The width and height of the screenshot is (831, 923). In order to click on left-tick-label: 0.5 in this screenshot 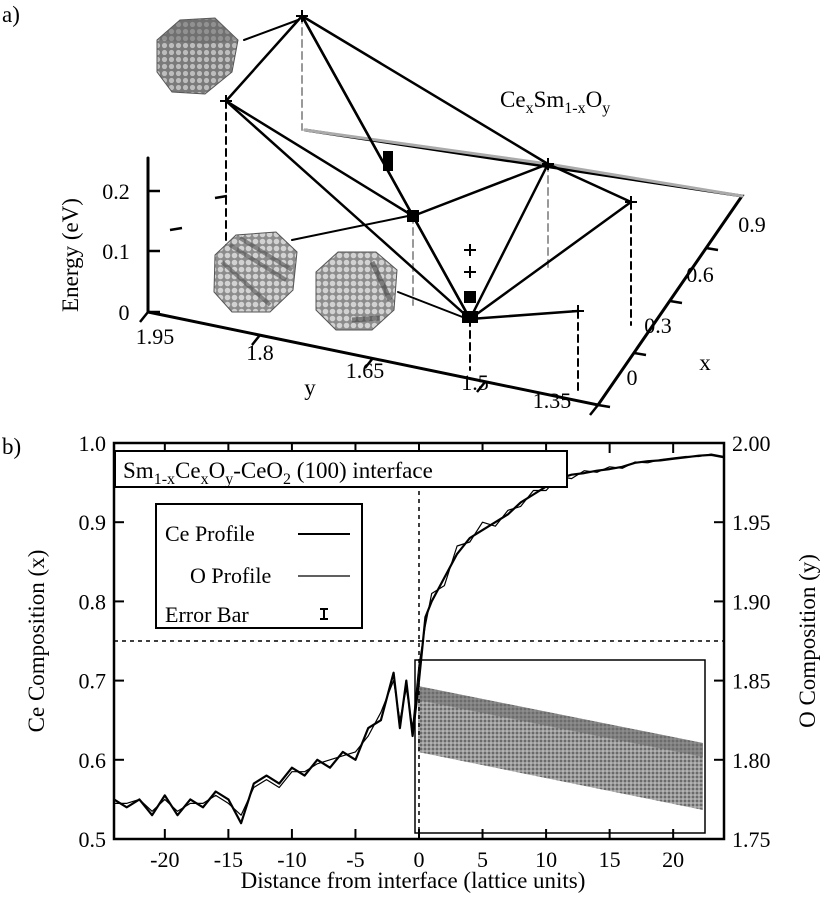, I will do `click(93, 839)`.